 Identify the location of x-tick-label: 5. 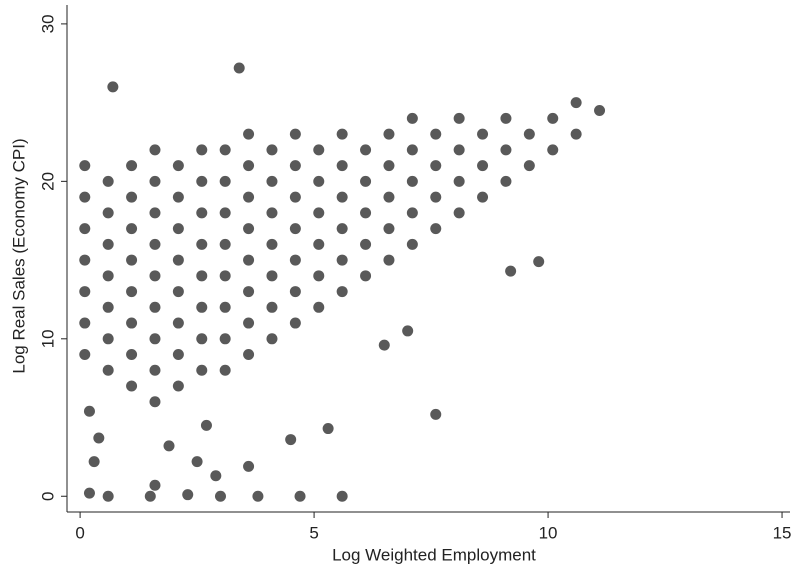
(313, 532).